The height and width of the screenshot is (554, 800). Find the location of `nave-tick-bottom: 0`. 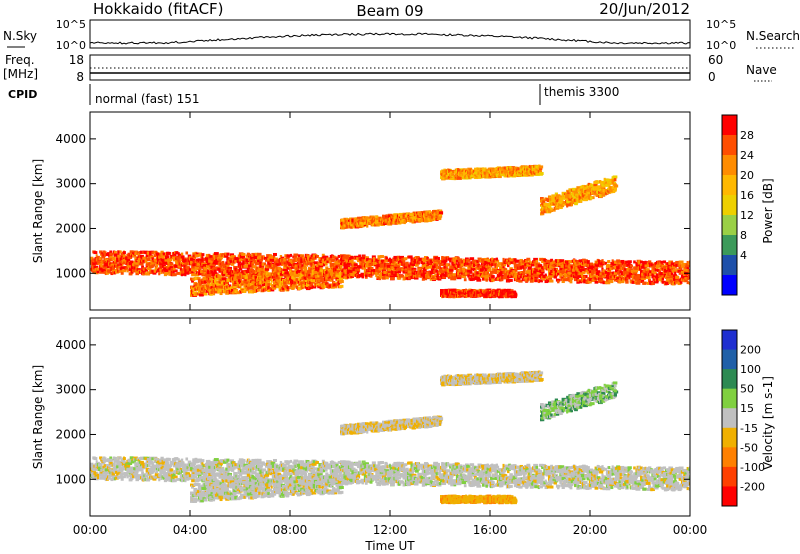

nave-tick-bottom: 0 is located at coordinates (712, 77).